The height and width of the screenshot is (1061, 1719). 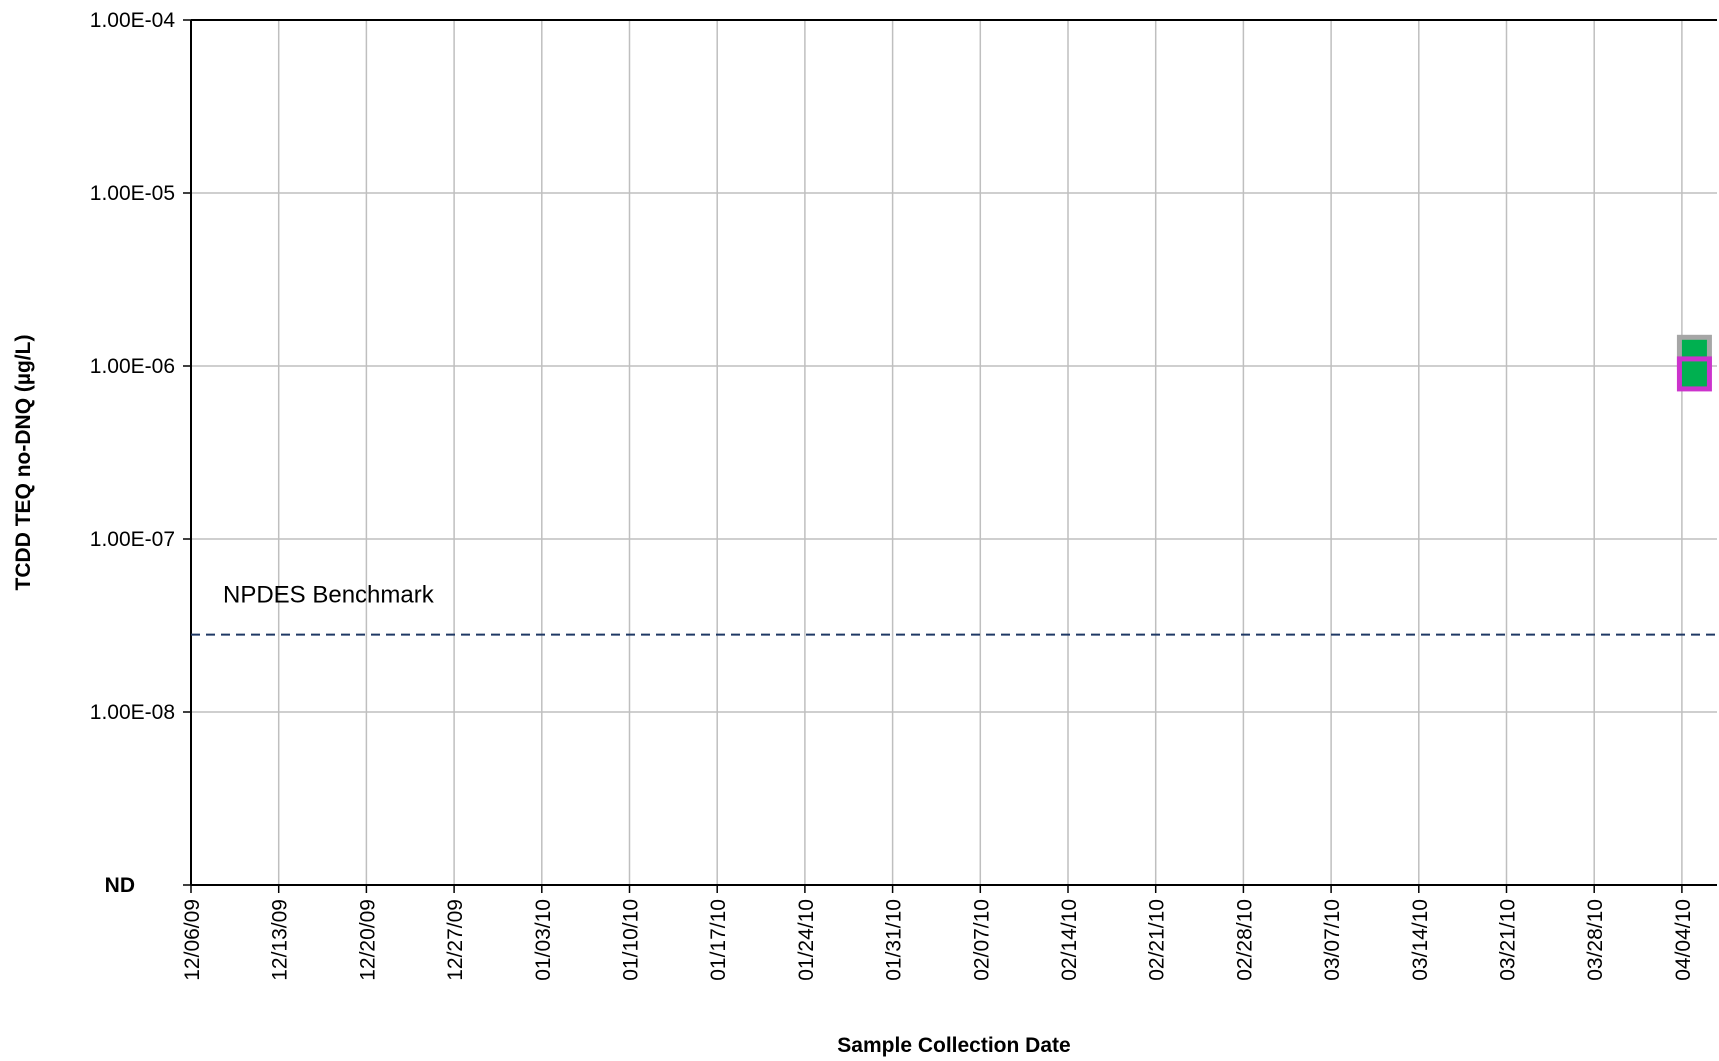 What do you see at coordinates (806, 940) in the screenshot?
I see `x-tick-label: 01/24/10` at bounding box center [806, 940].